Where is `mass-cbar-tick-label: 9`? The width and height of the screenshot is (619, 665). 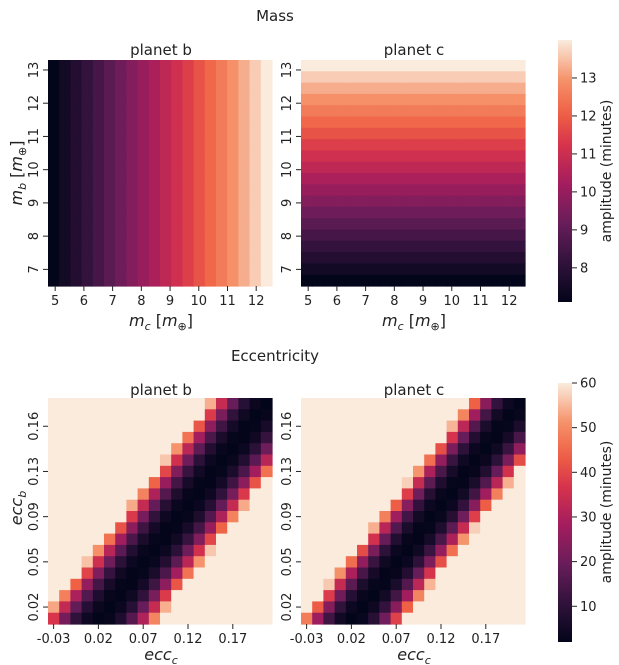 mass-cbar-tick-label: 9 is located at coordinates (584, 230).